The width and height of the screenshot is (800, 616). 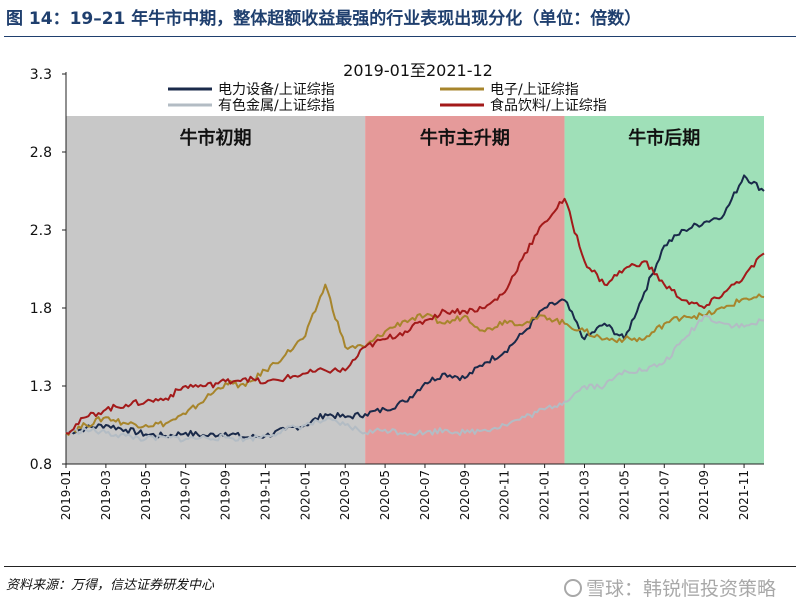 I want to click on y-tick-label: 2.8, so click(x=41, y=153).